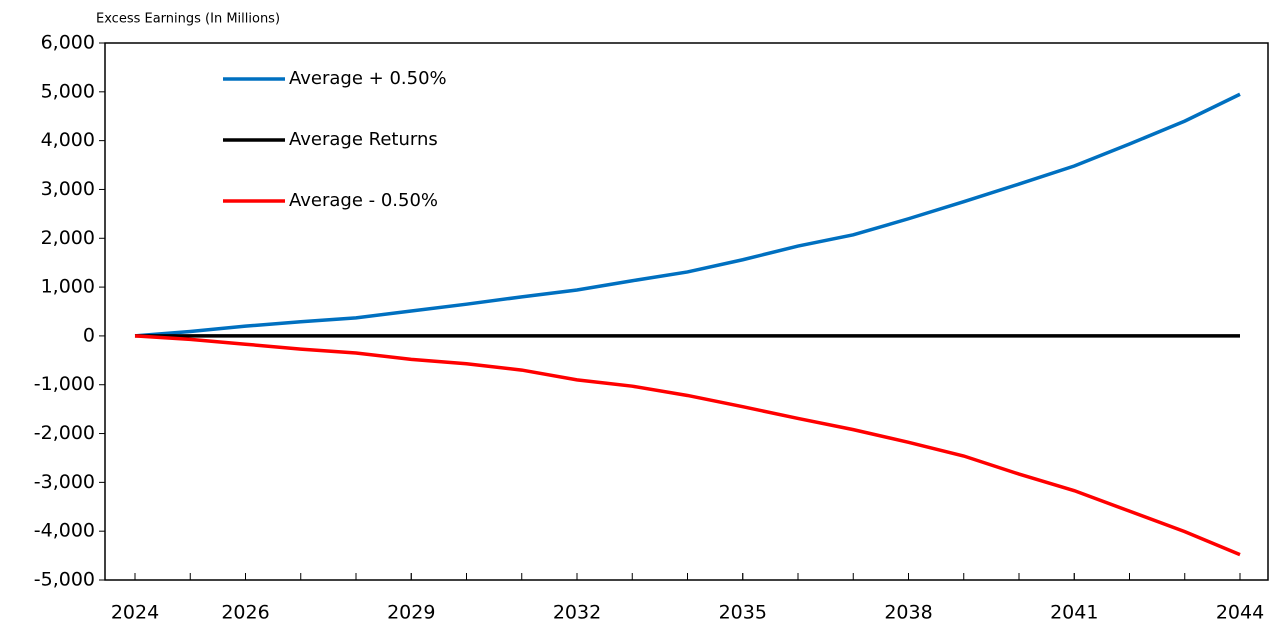 The width and height of the screenshot is (1272, 631). I want to click on x-tick-label: 2041, so click(1074, 613).